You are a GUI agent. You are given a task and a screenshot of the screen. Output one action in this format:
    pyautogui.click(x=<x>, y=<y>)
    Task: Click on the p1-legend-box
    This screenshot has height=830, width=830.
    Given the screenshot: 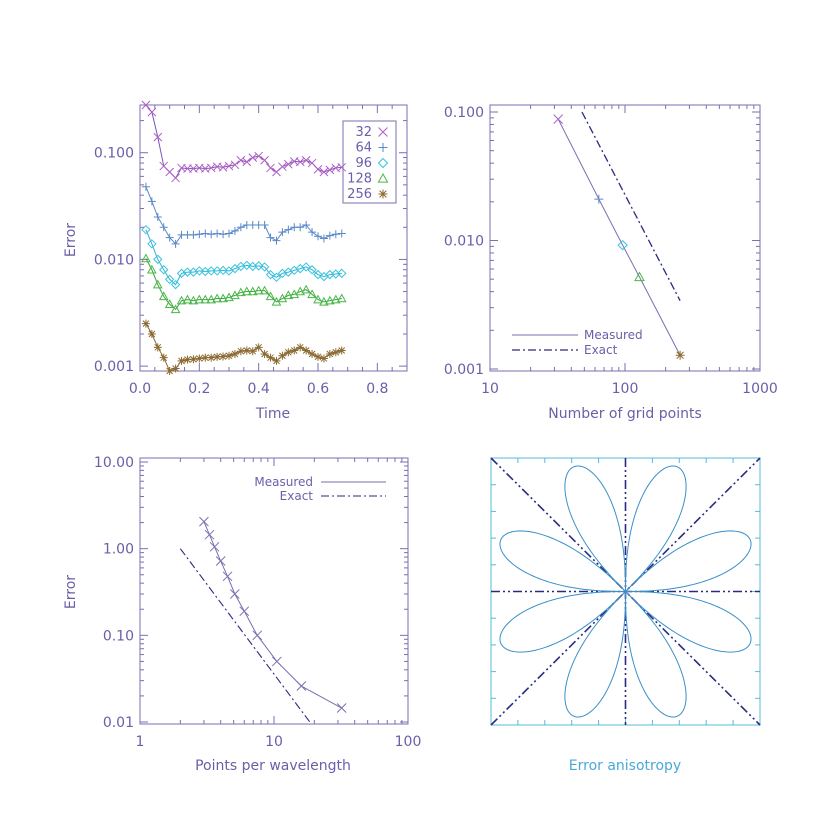 What is the action you would take?
    pyautogui.click(x=369, y=162)
    